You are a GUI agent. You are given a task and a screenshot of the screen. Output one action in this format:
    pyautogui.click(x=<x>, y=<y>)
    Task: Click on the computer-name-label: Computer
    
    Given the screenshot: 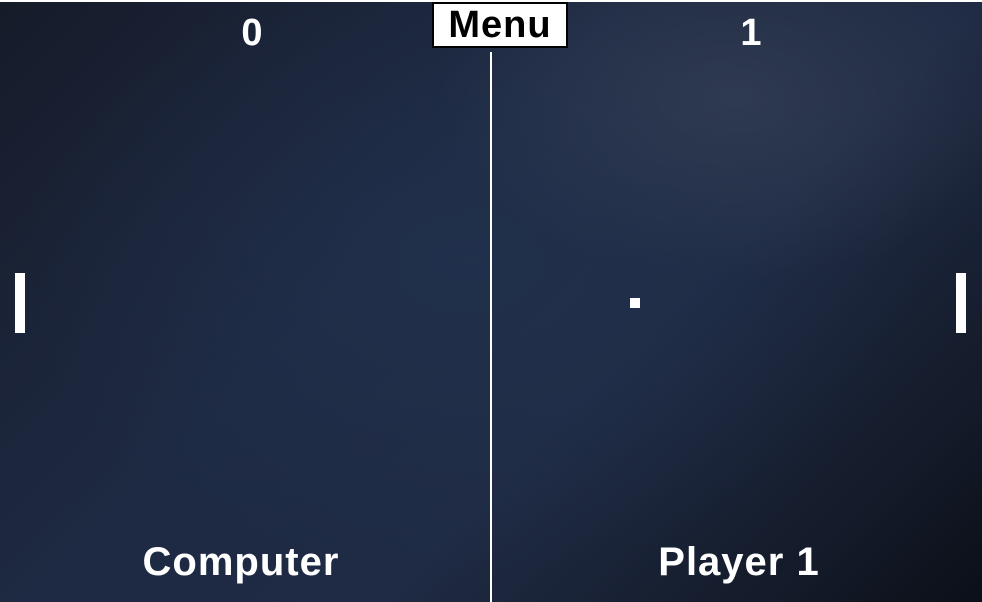 What is the action you would take?
    pyautogui.click(x=241, y=562)
    